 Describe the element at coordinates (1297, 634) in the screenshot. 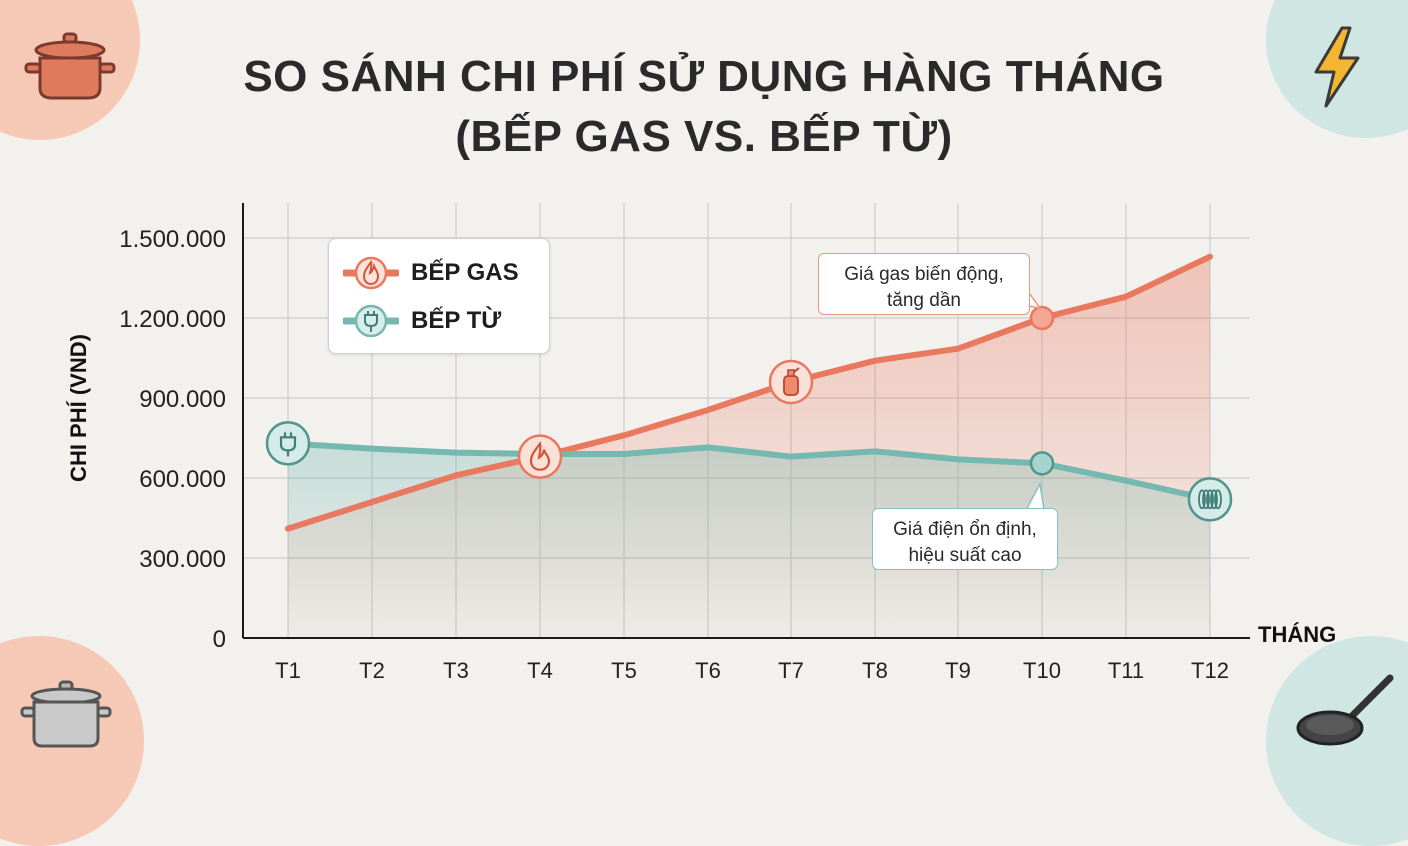

I see `x-axis-title: THÁNG` at that location.